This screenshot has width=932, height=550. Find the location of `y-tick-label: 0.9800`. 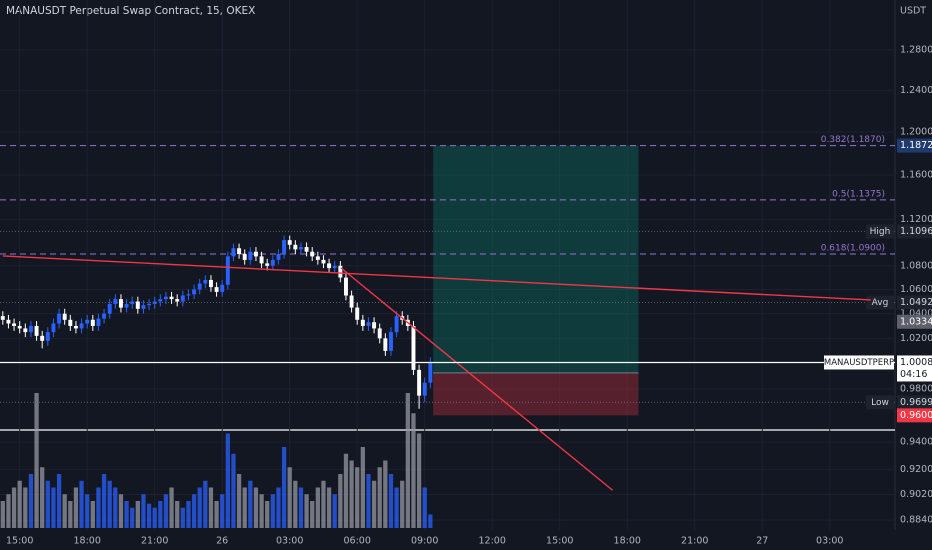

y-tick-label: 0.9800 is located at coordinates (916, 389).